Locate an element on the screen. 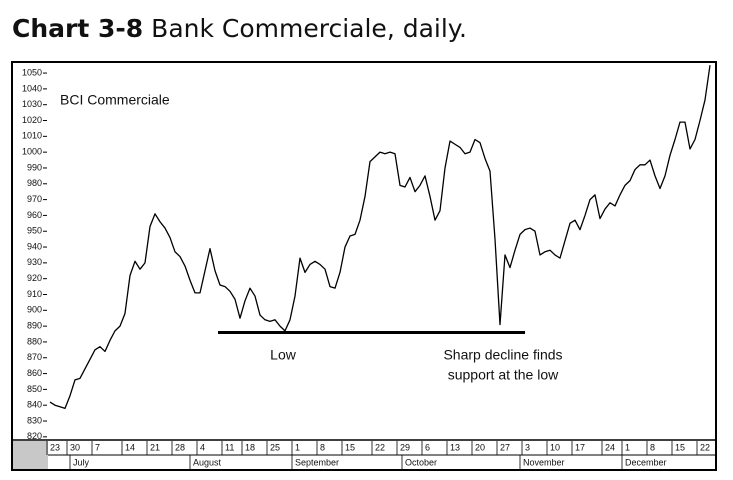 This screenshot has width=733, height=480. y-tick-label: 920 is located at coordinates (34, 278).